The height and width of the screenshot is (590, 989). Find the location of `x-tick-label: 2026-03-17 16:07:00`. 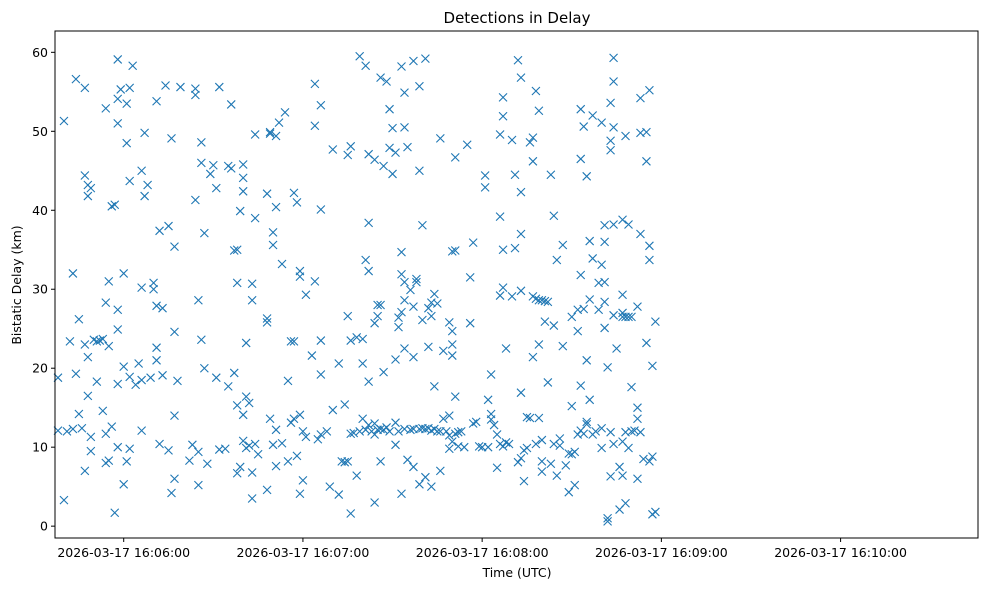

x-tick-label: 2026-03-17 16:07:00 is located at coordinates (303, 552).